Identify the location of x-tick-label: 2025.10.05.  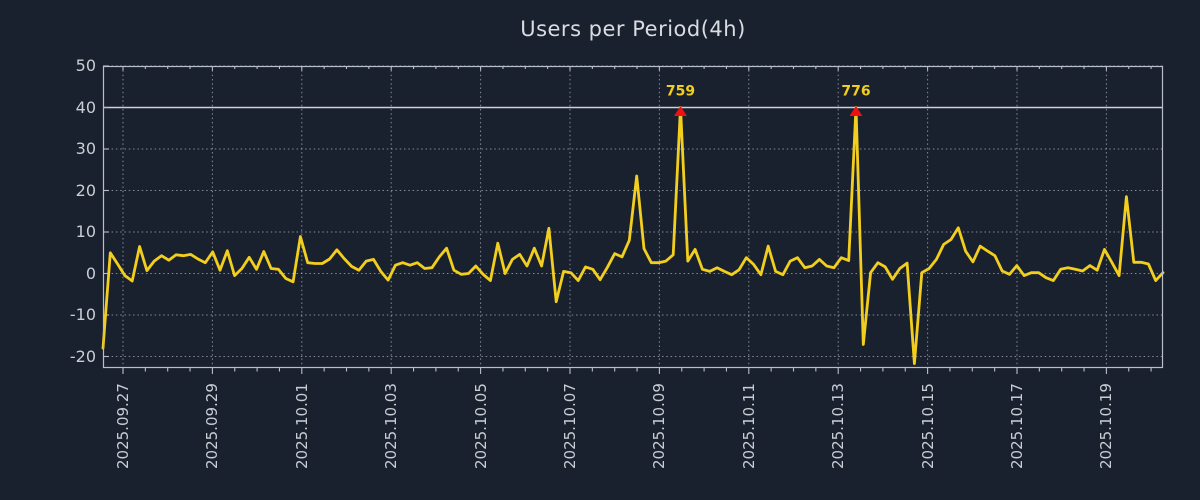
(480, 426).